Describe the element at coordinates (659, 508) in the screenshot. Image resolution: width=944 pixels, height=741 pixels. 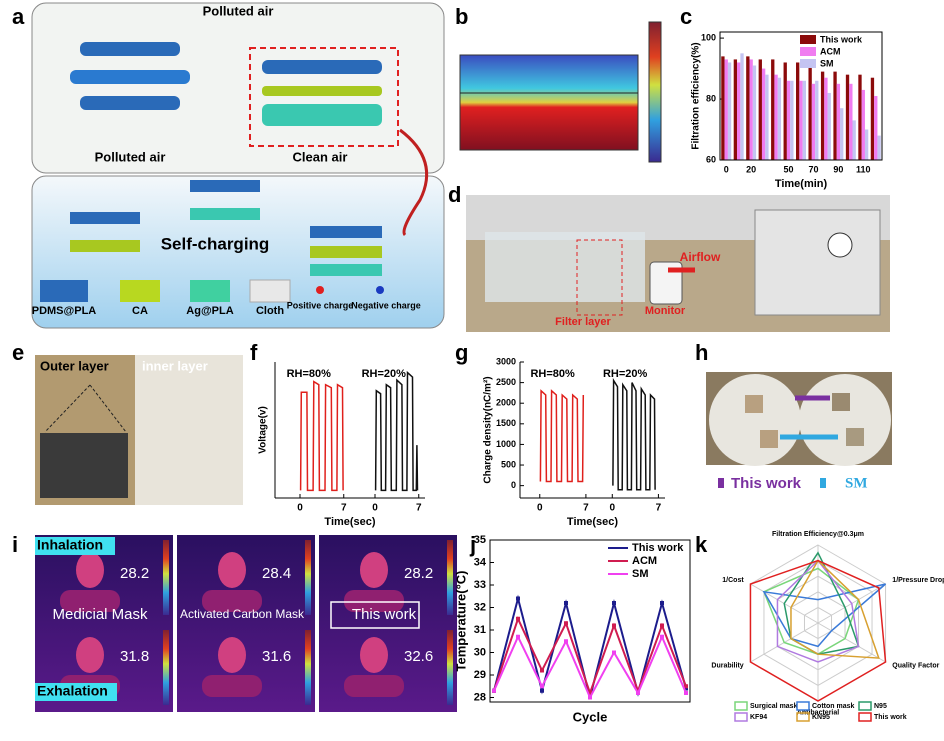
I see `x-tick-label: 7` at that location.